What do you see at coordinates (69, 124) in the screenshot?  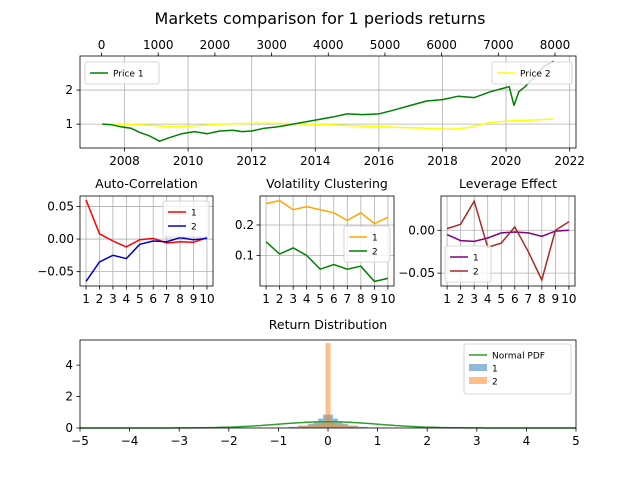 I see `price-ytick-label: 1` at bounding box center [69, 124].